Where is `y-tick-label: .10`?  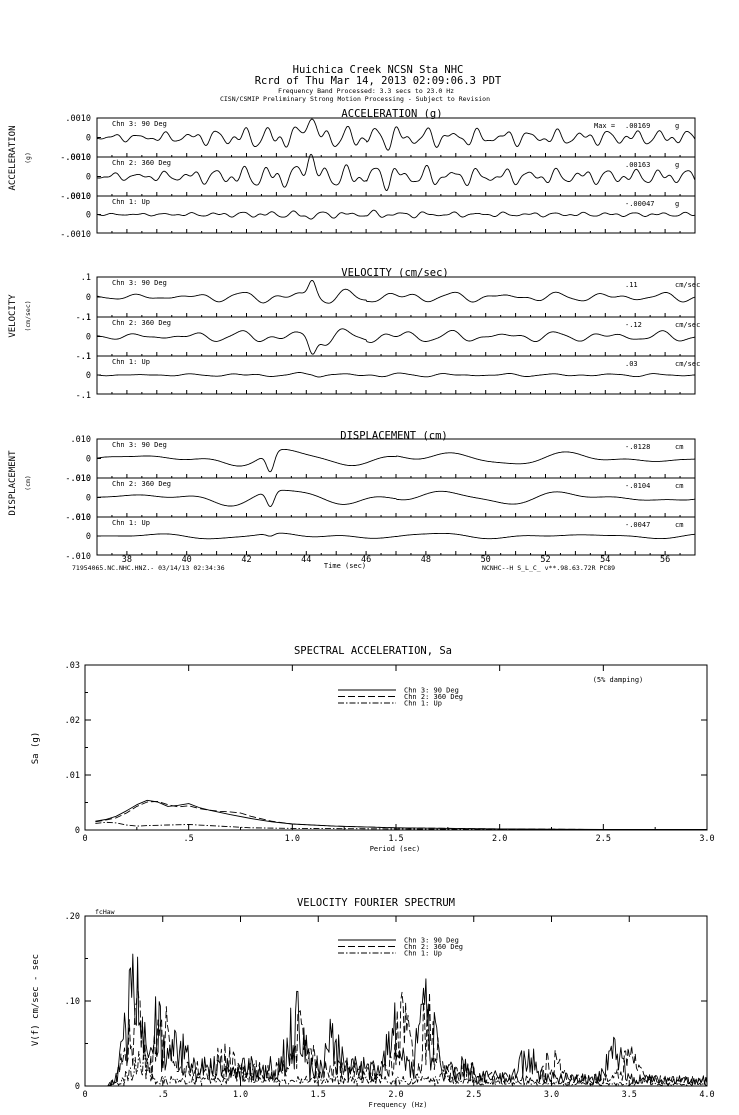 y-tick-label: .10 is located at coordinates (72, 1002).